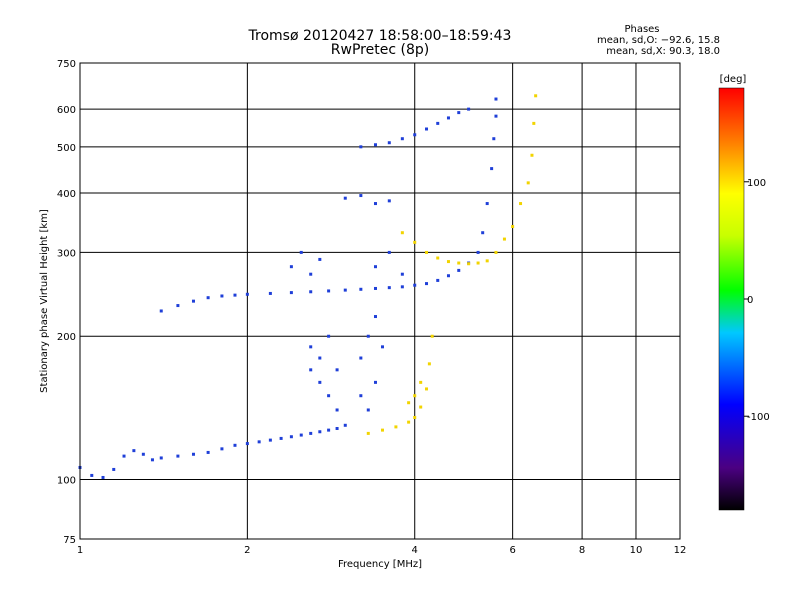  I want to click on y-tick-labels: 75 100 200 300 400 500 600 750, so click(66, 302).